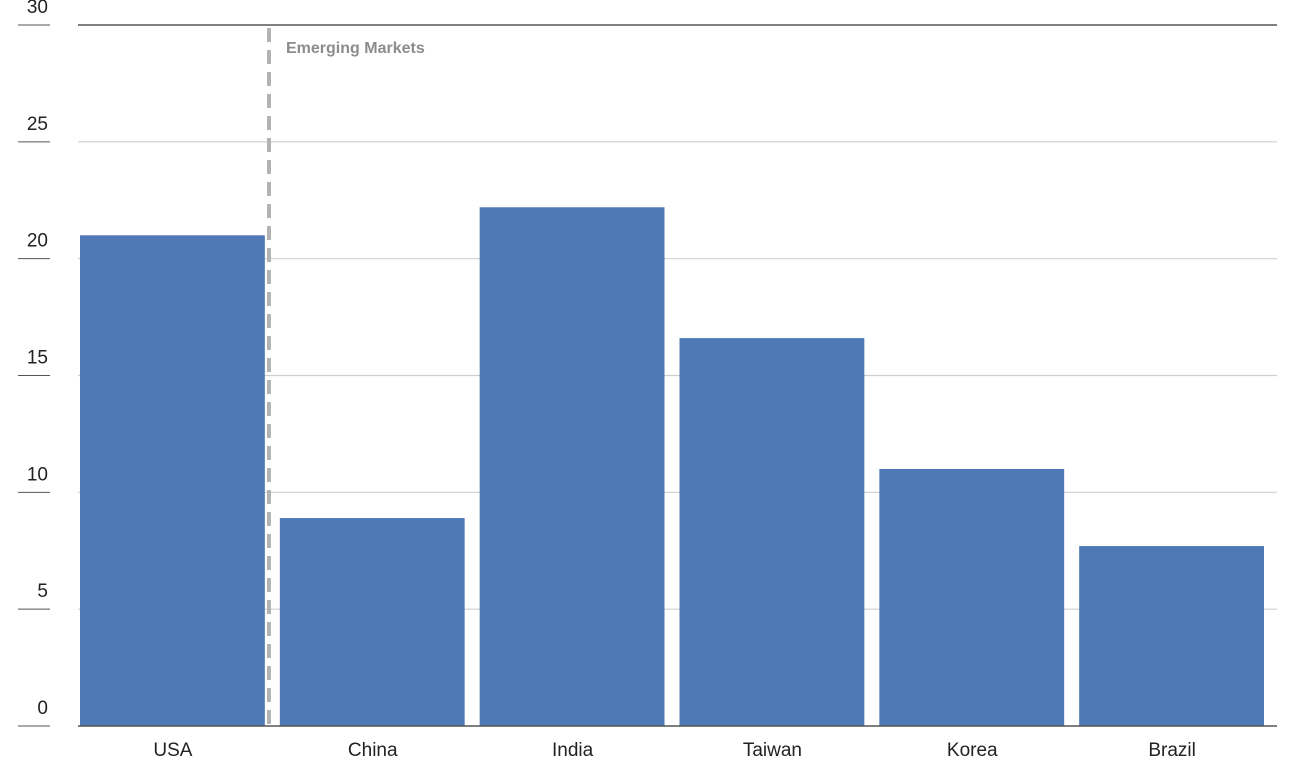 The height and width of the screenshot is (782, 1314). What do you see at coordinates (972, 750) in the screenshot?
I see `x-tick-label: Korea` at bounding box center [972, 750].